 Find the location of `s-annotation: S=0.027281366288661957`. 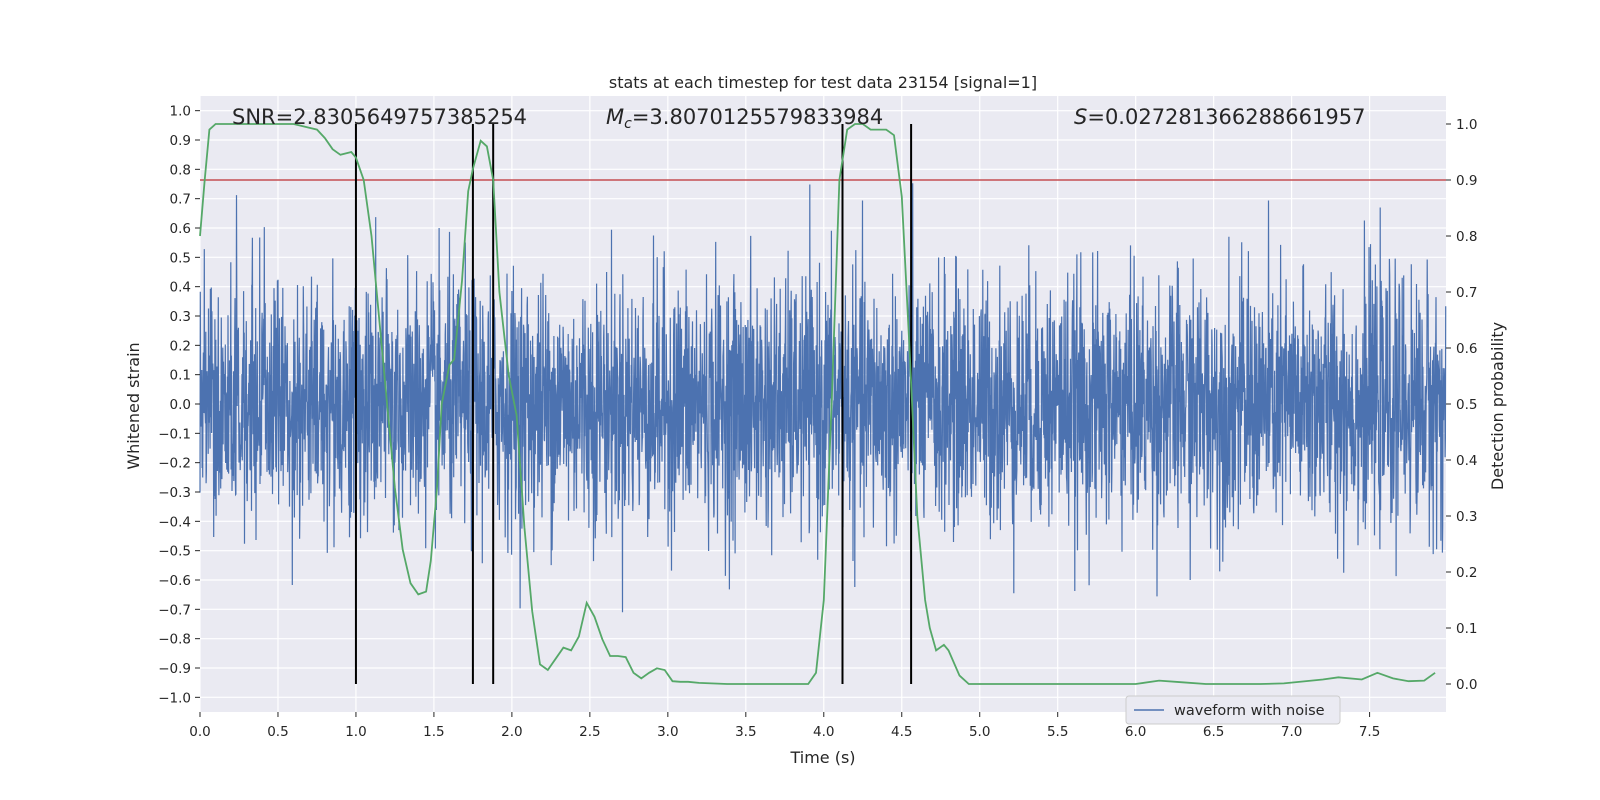

s-annotation: S=0.027281366288661957 is located at coordinates (1219, 117).